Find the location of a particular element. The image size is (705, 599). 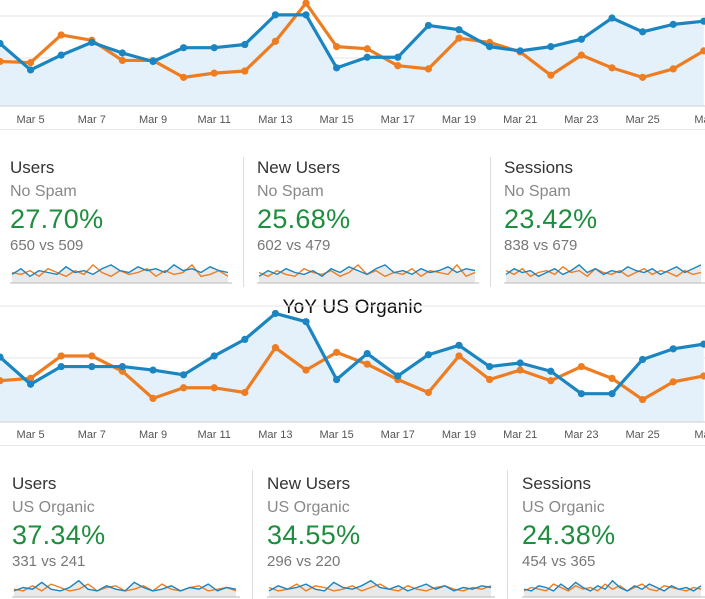

scorecard-new-users-us-organic: New Users US Organic 34.55% 296 vs 220 is located at coordinates (382, 522).